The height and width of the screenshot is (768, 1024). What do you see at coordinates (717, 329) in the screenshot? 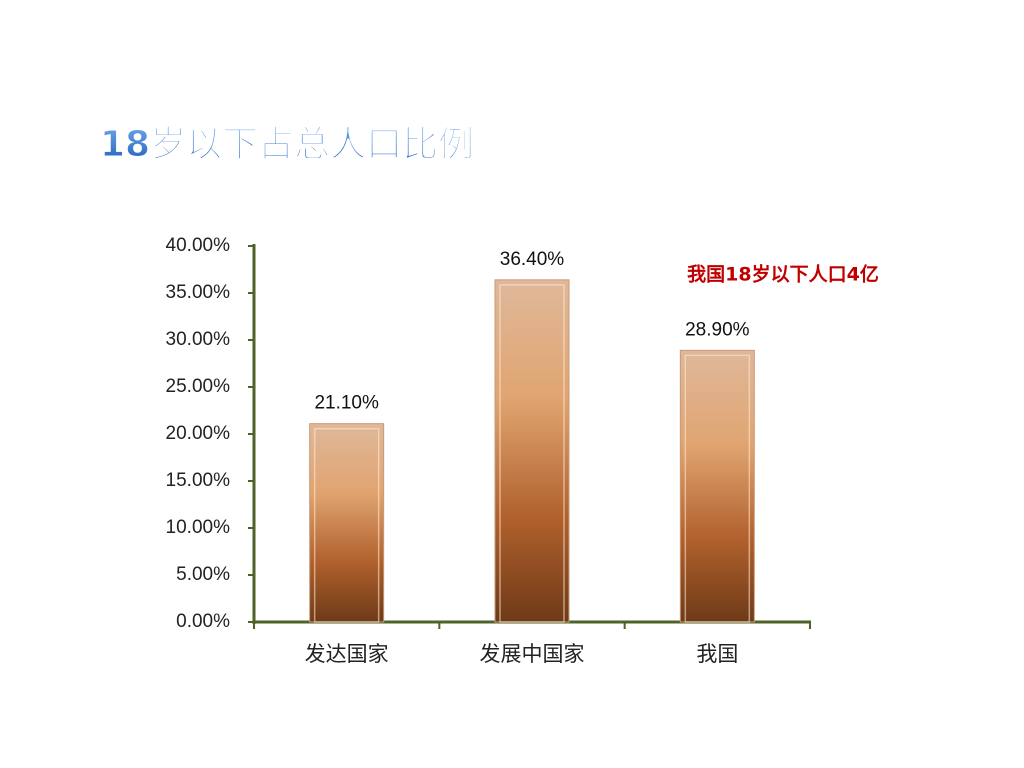
I see `value-label: 28.90%` at bounding box center [717, 329].